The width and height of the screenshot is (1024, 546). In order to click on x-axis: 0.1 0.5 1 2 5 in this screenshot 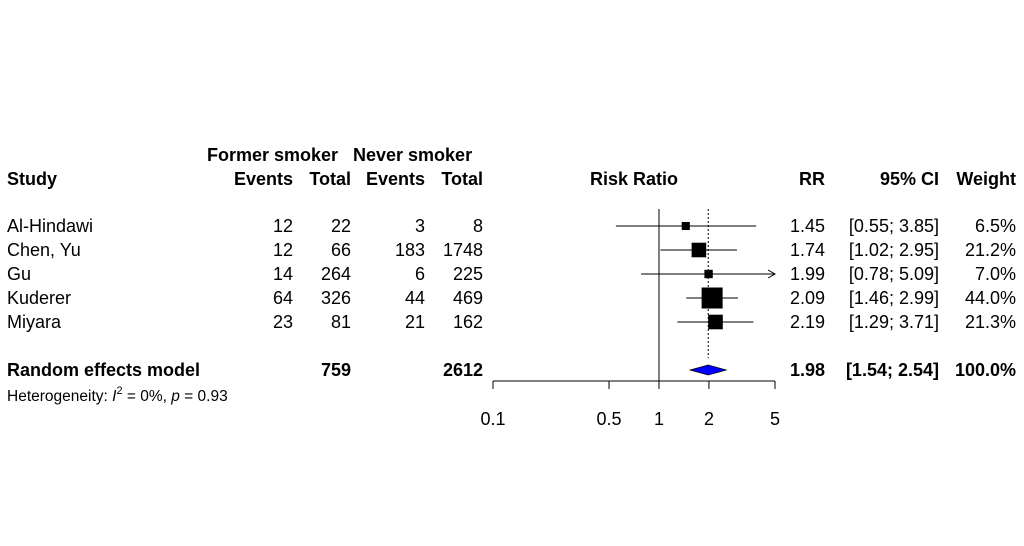, I will do `click(630, 319)`.